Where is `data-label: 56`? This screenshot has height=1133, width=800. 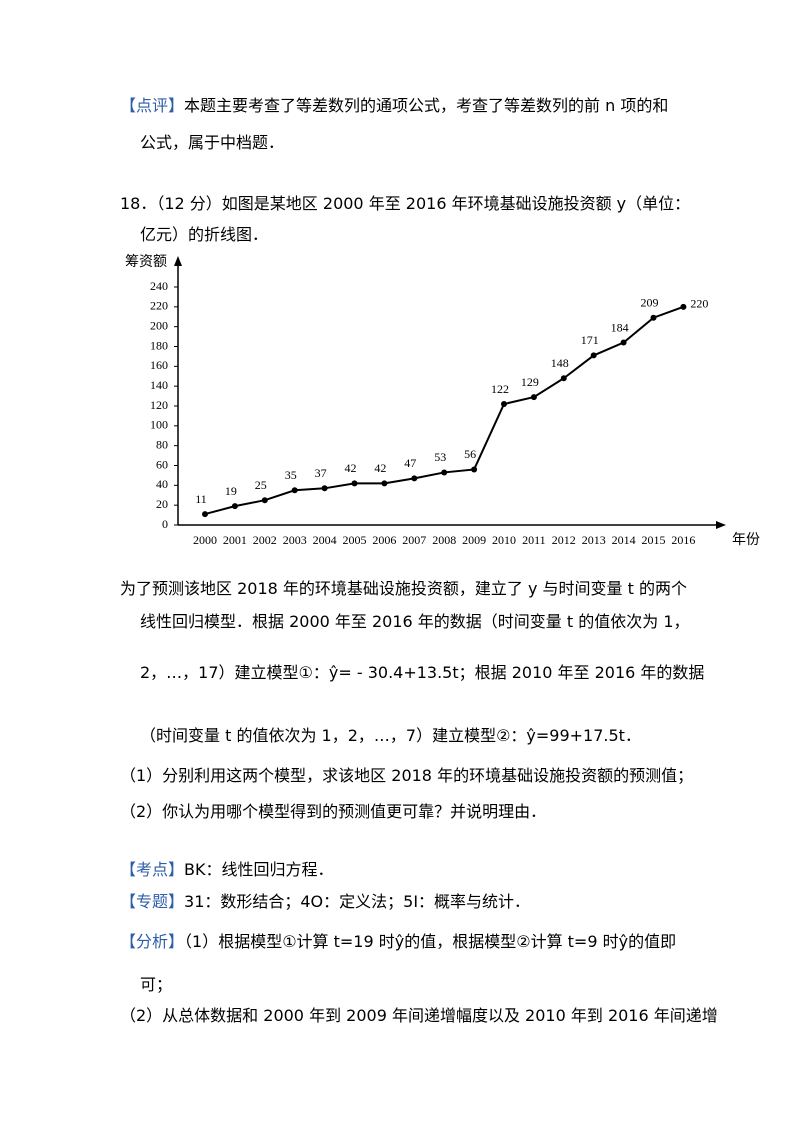
data-label: 56 is located at coordinates (470, 454).